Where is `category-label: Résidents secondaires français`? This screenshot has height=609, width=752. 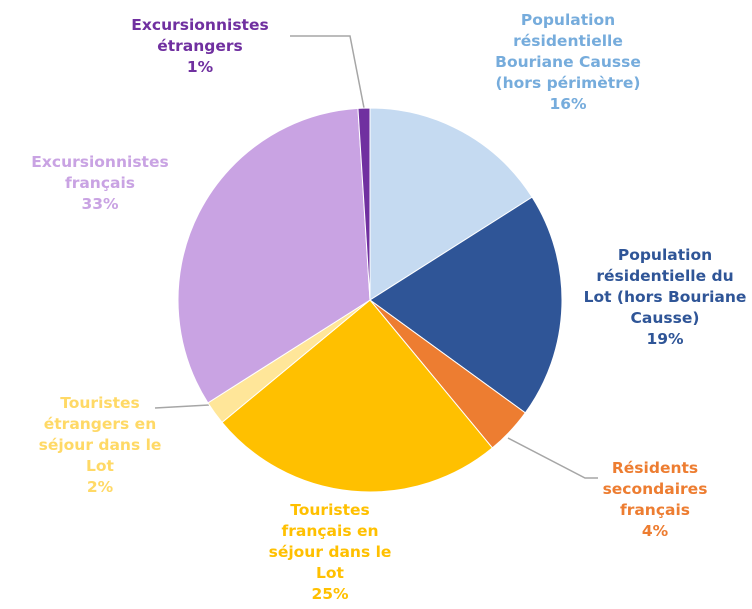 category-label: Résidents secondaires français is located at coordinates (655, 489).